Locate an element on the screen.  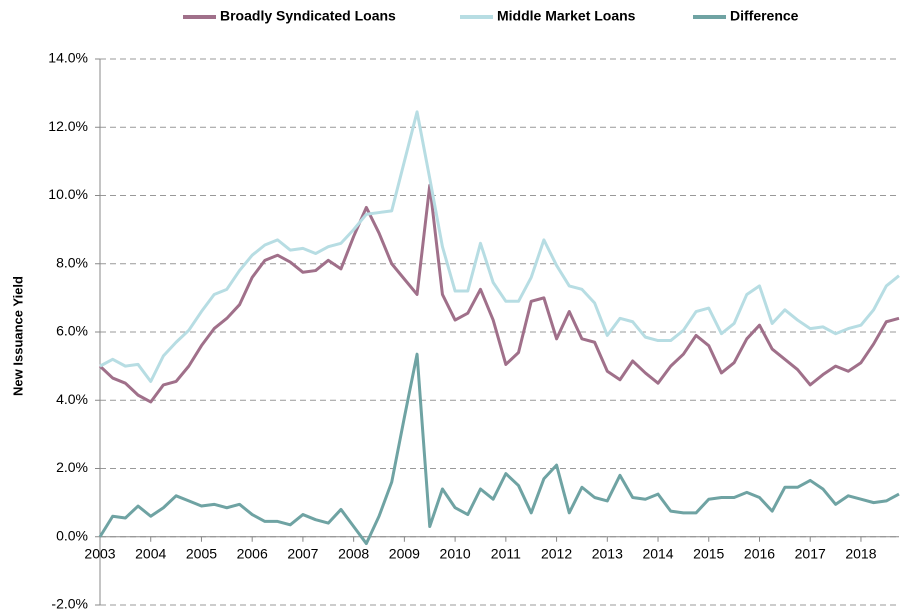
x-tick-label: 2004 is located at coordinates (150, 553).